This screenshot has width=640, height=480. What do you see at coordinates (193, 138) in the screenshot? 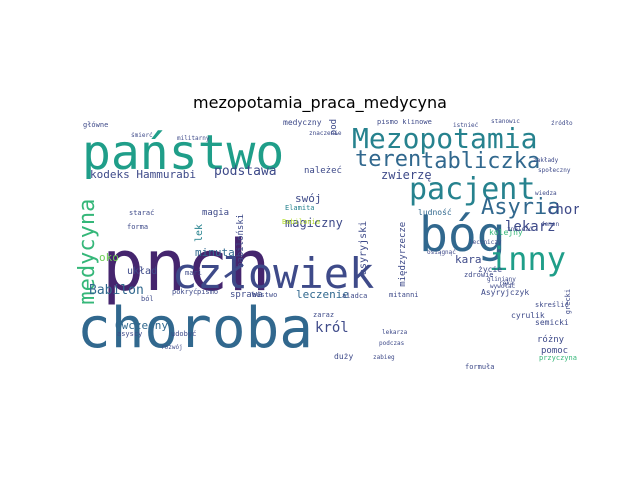
I see `word-72: militarny` at bounding box center [193, 138].